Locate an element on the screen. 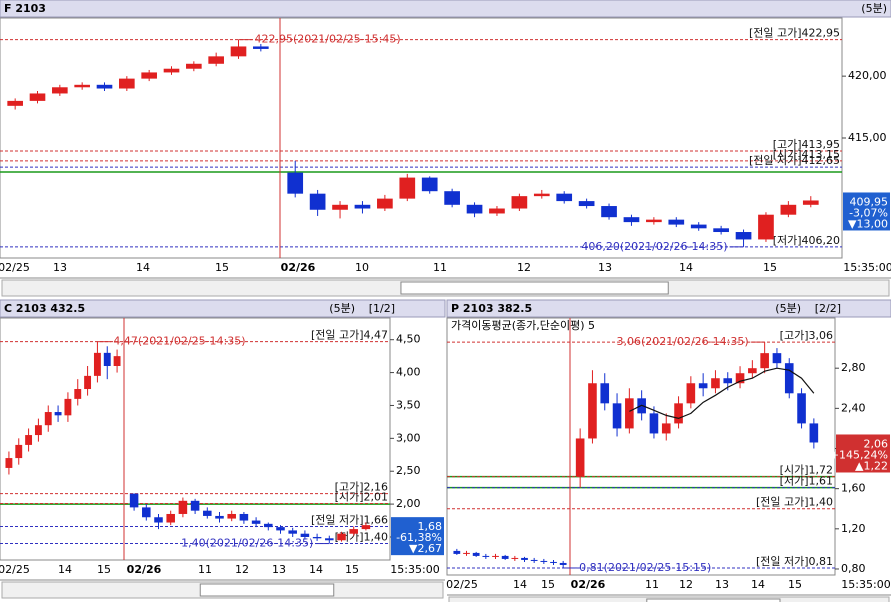 This screenshot has width=891, height=606. y-tick-label: 3,50 is located at coordinates (408, 404).